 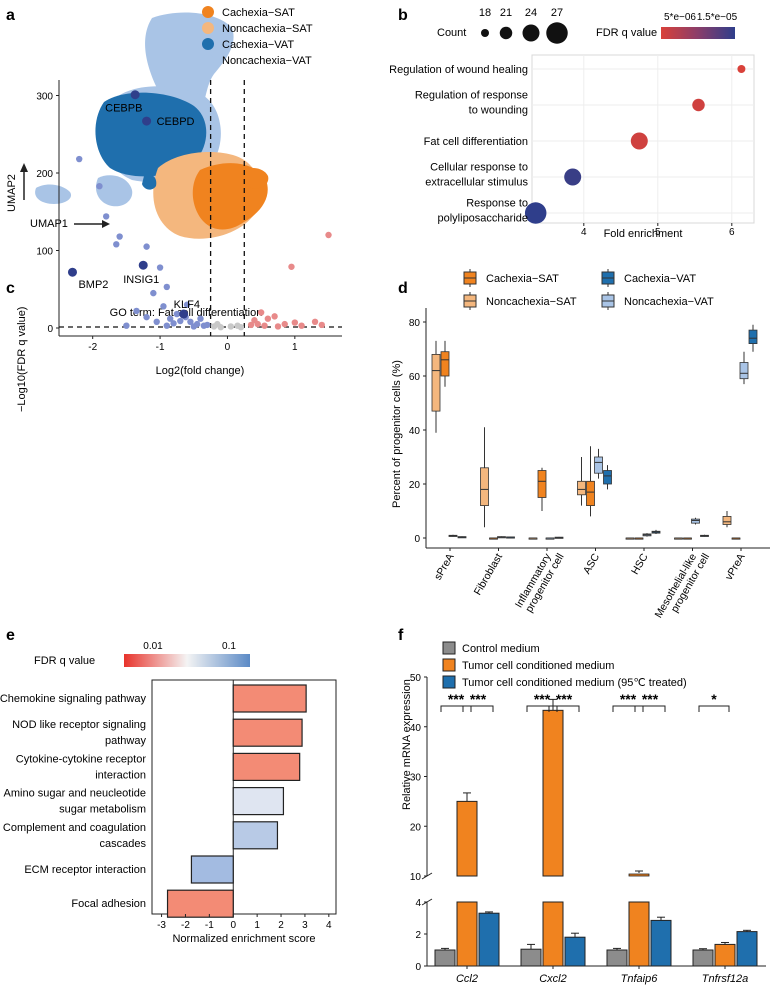 I want to click on d-y-tick-label-0: 0, so click(x=417, y=539).